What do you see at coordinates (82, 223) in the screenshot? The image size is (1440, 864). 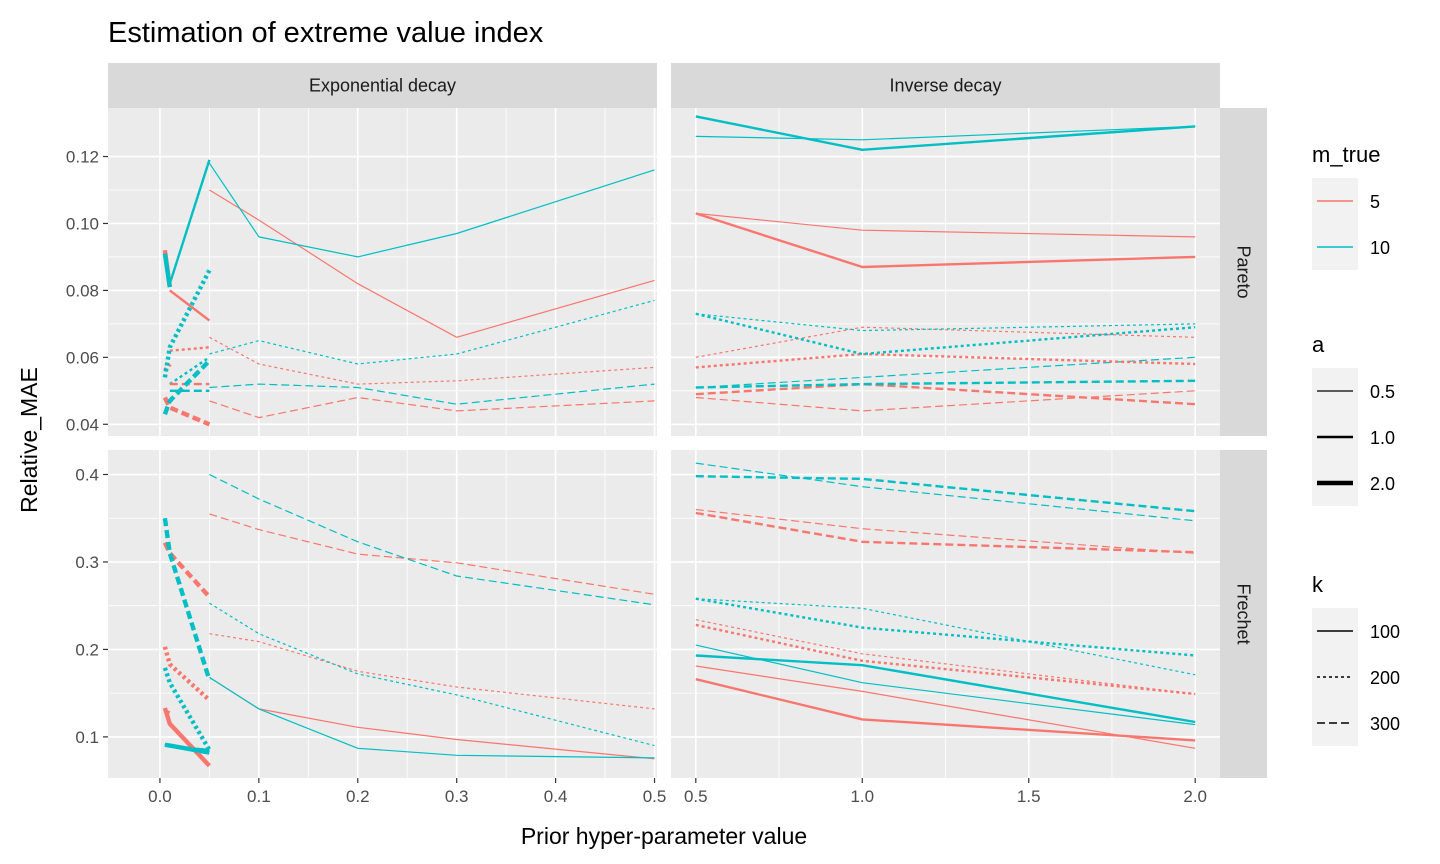 I see `y-tick-label: 0.10` at bounding box center [82, 223].